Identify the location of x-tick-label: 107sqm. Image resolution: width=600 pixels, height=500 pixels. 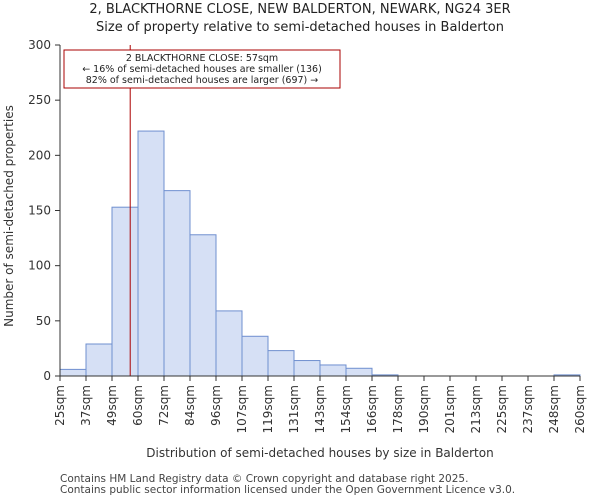
(242, 409).